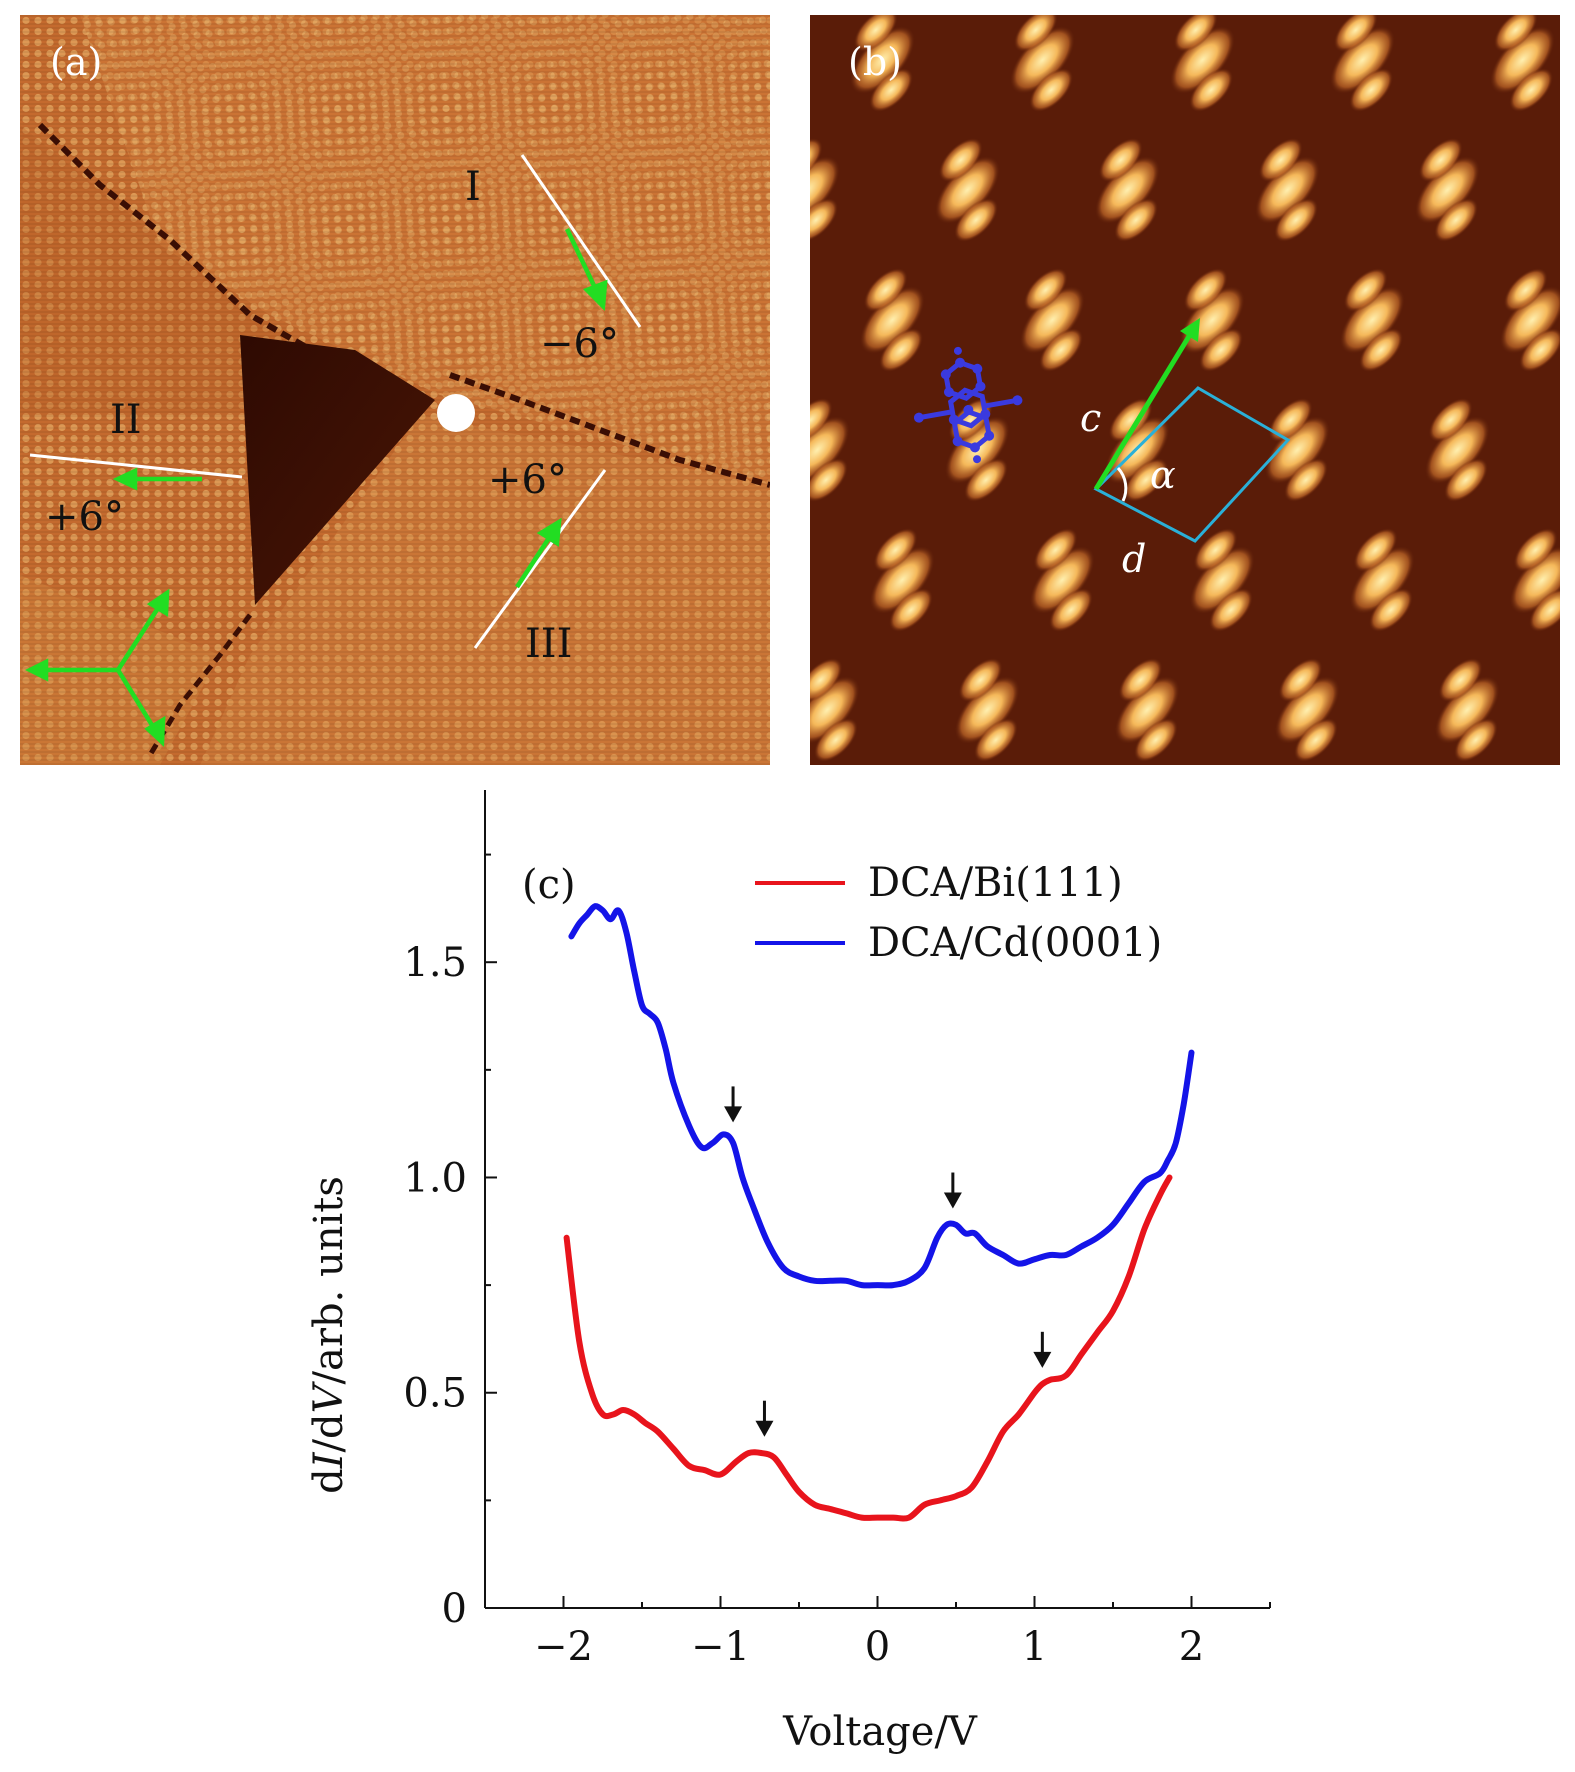 The image size is (1575, 1772). What do you see at coordinates (329, 1335) in the screenshot?
I see `y-axis-label: dI/dV/arb. units` at bounding box center [329, 1335].